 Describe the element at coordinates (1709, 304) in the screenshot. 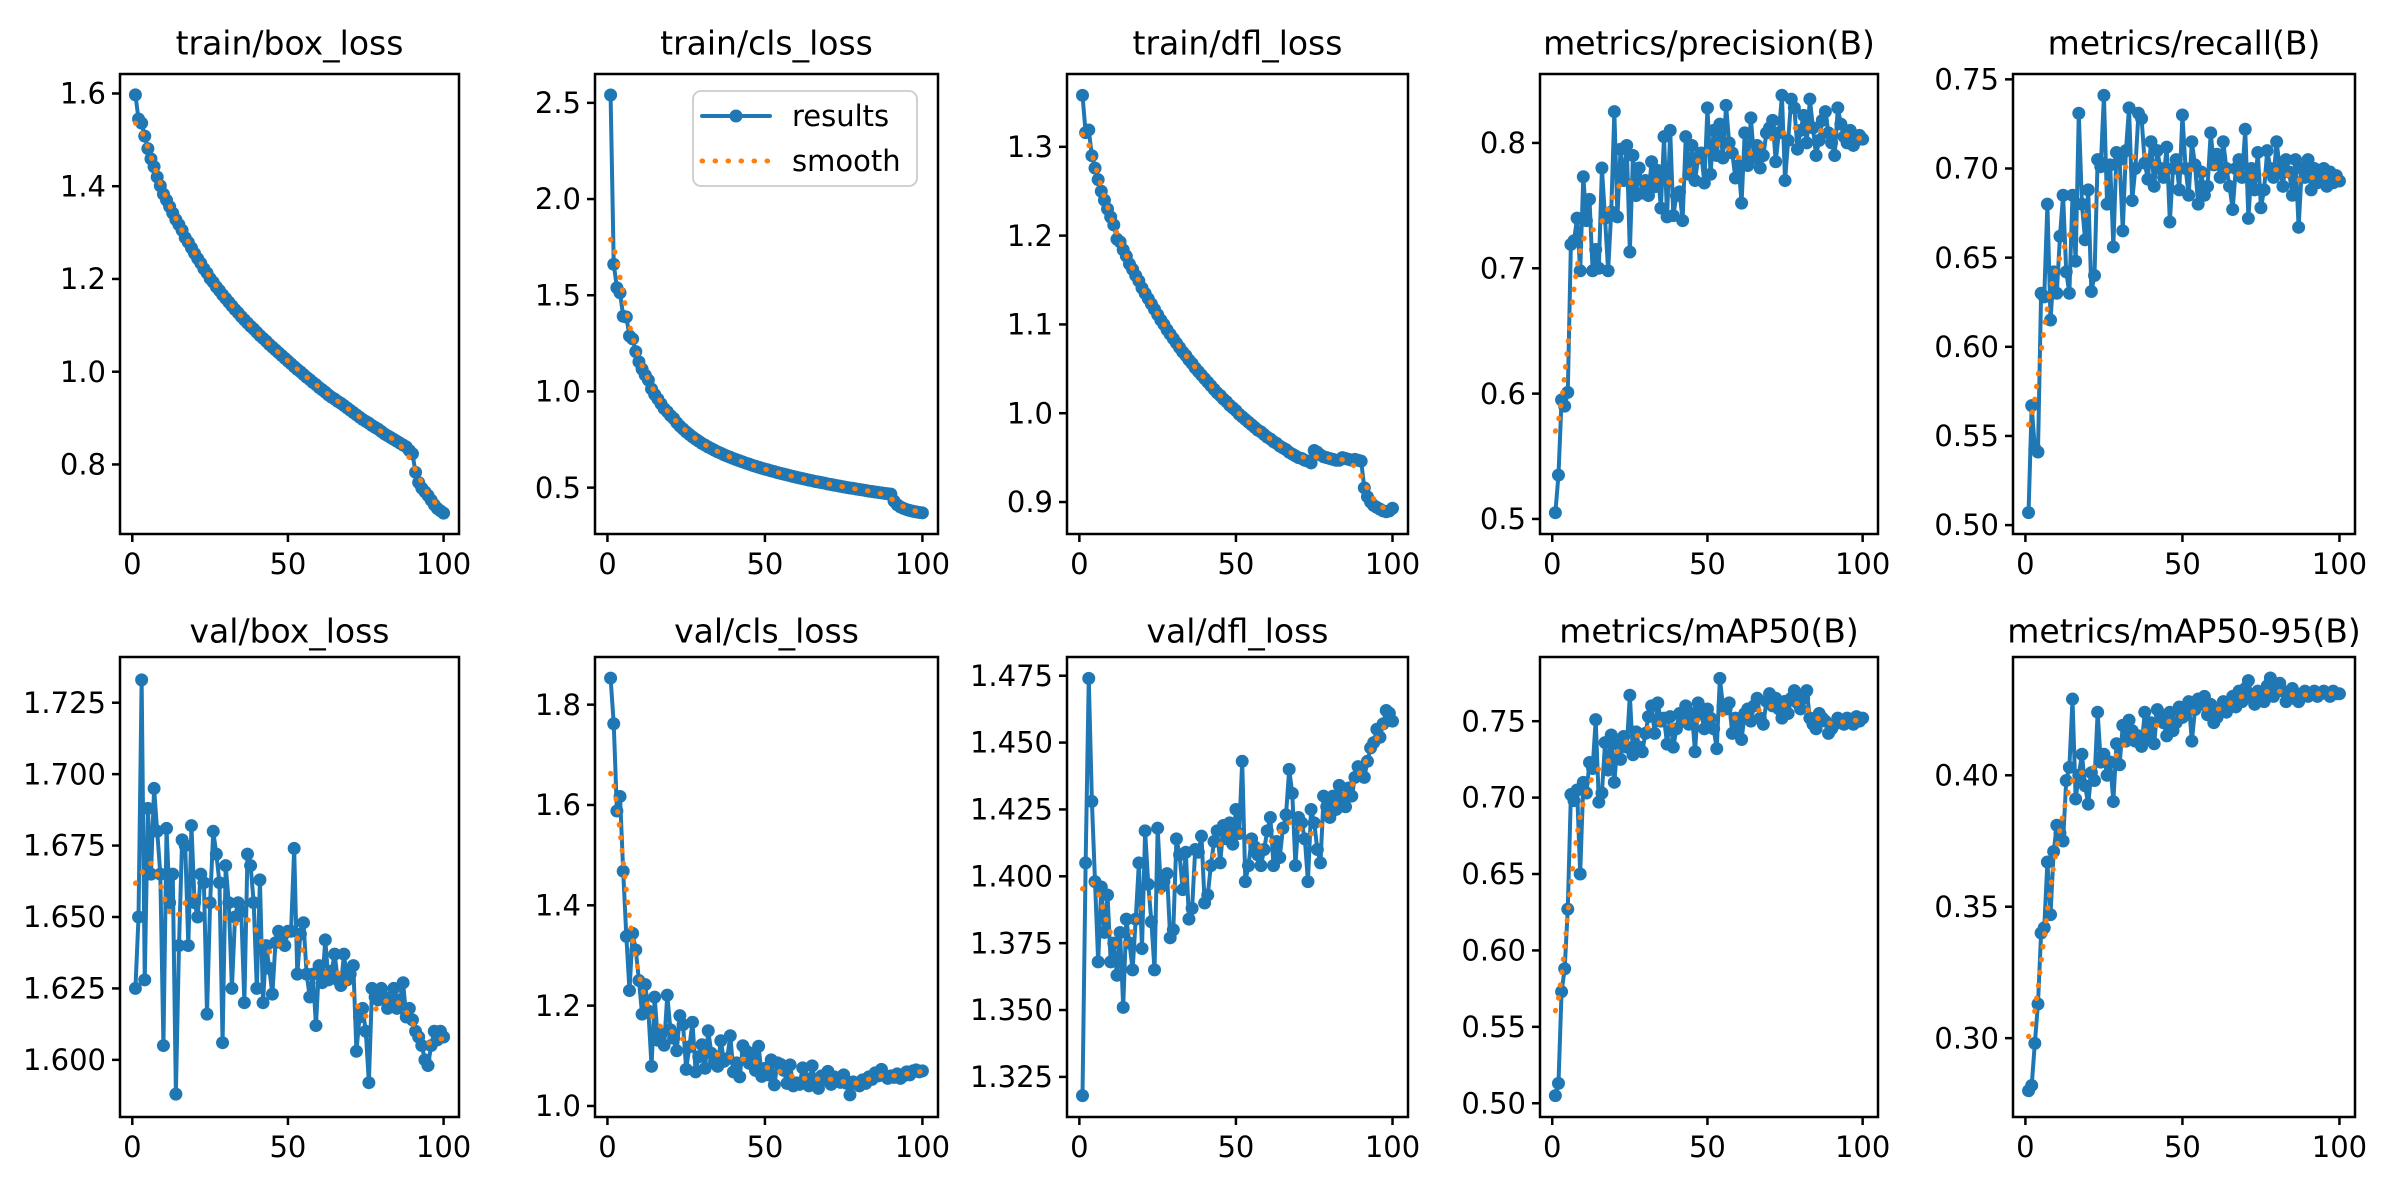

I see `results-line` at that location.